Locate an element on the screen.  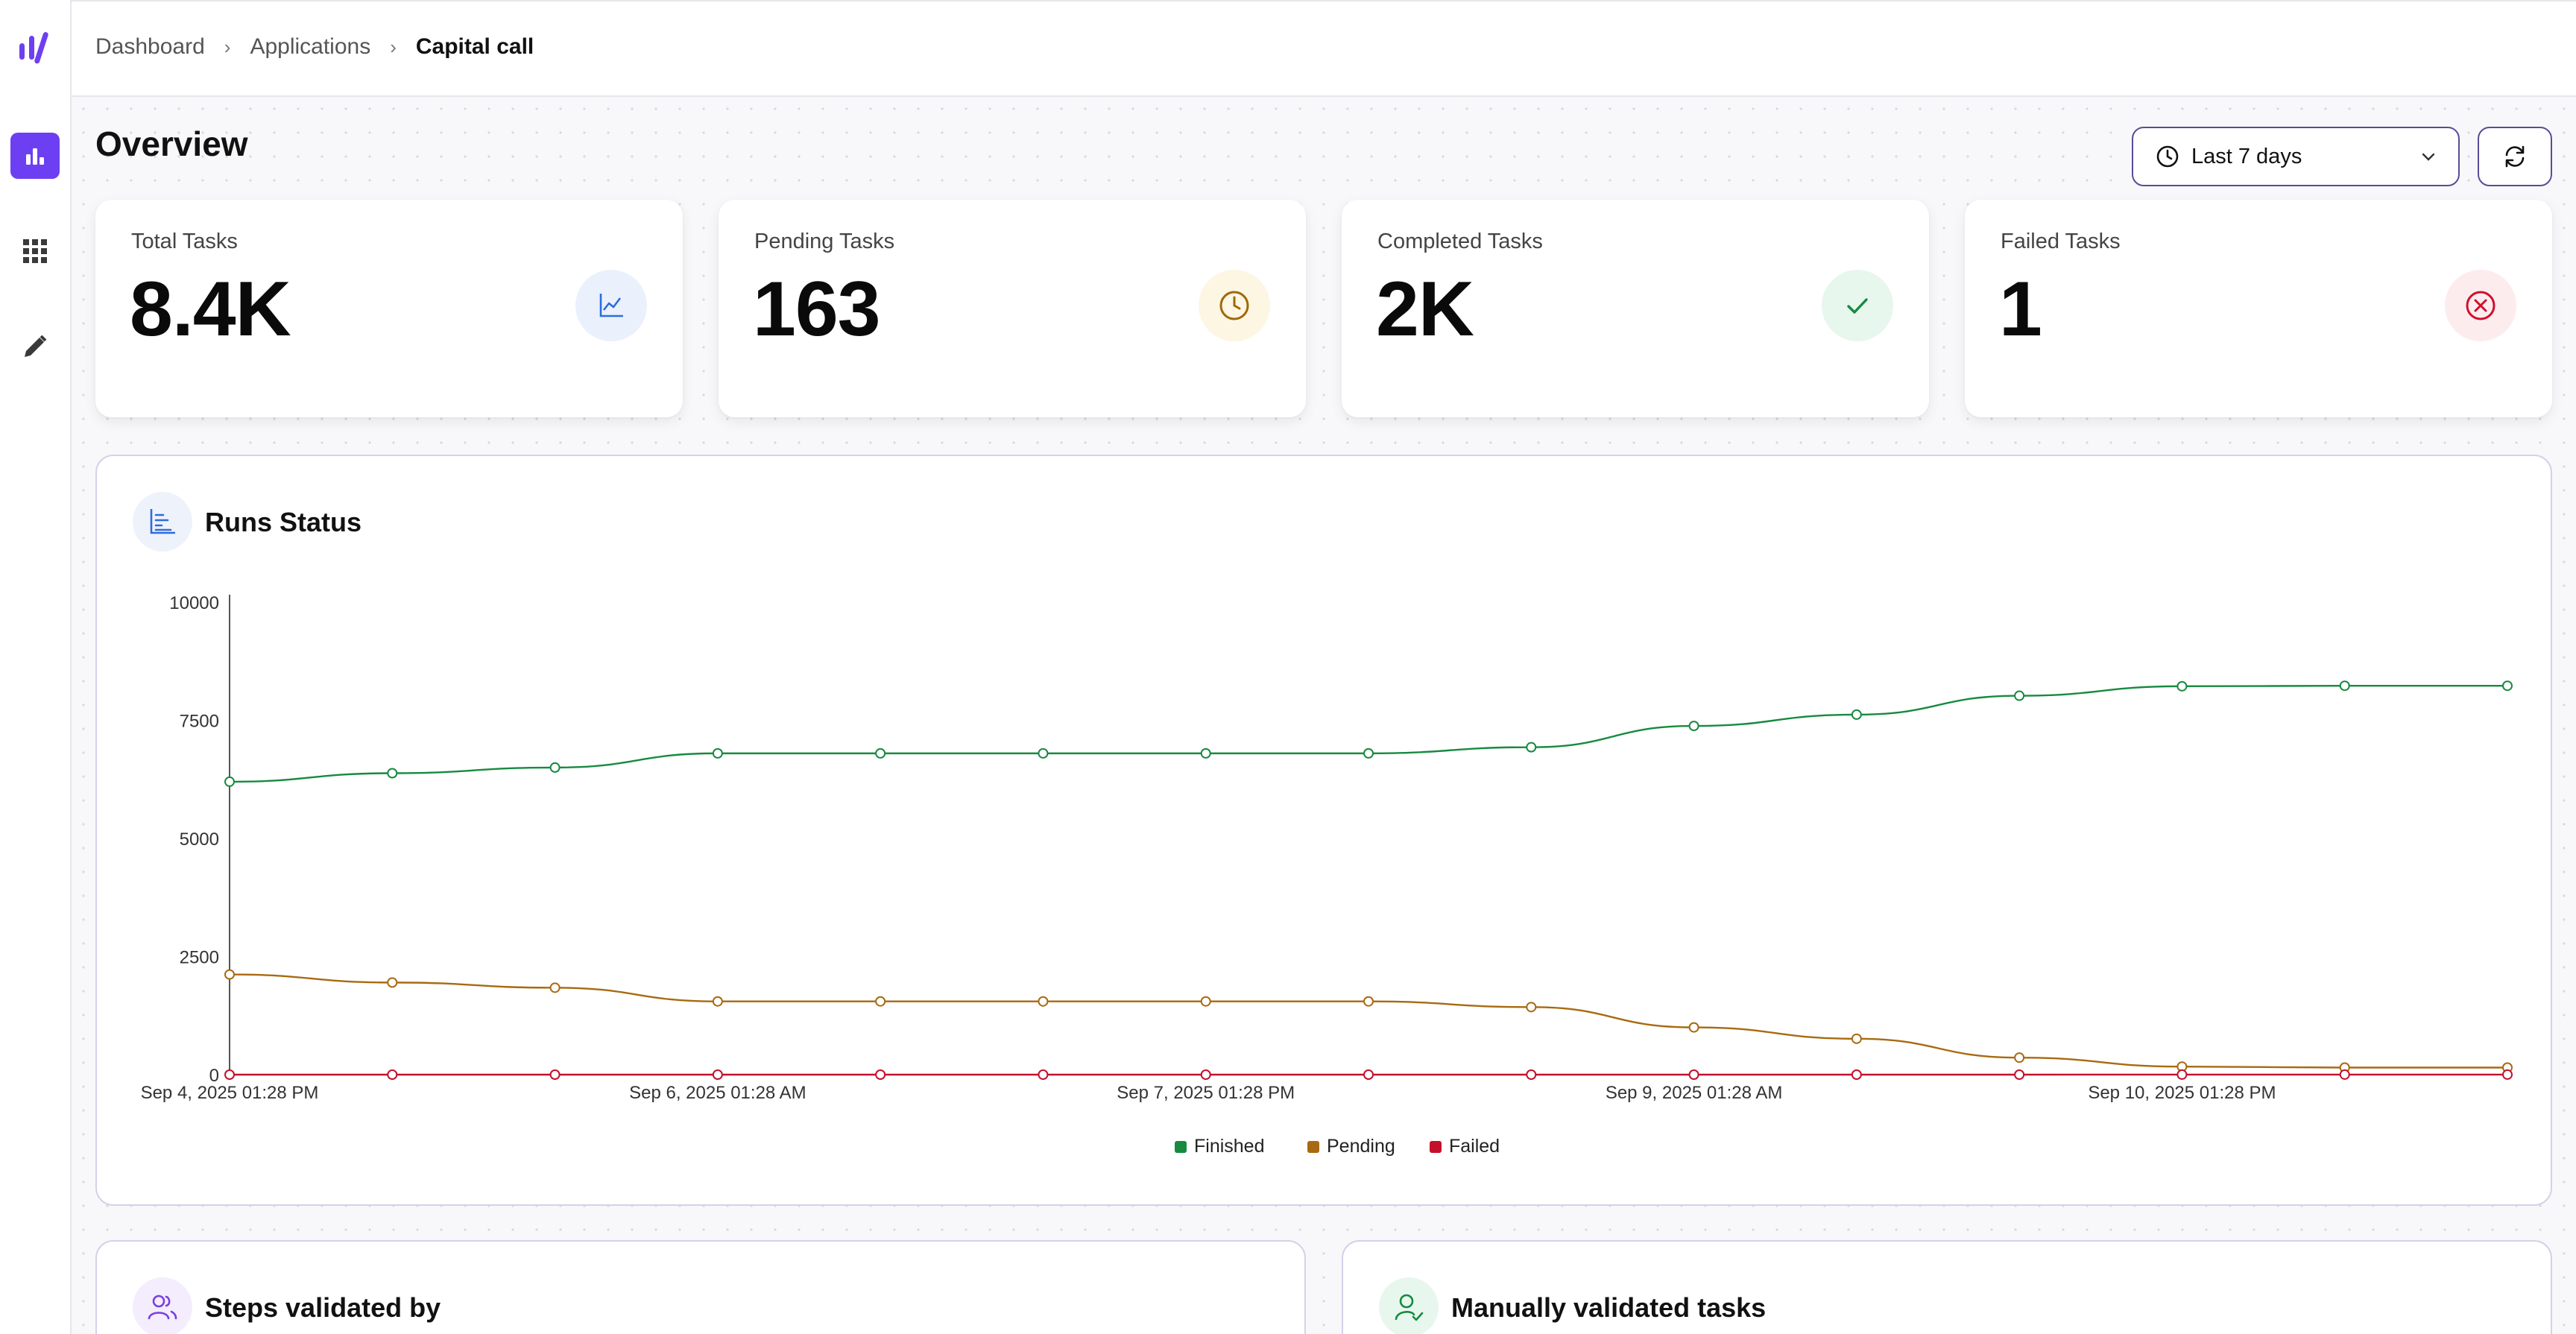
card-label: Total Tasks is located at coordinates (184, 242).